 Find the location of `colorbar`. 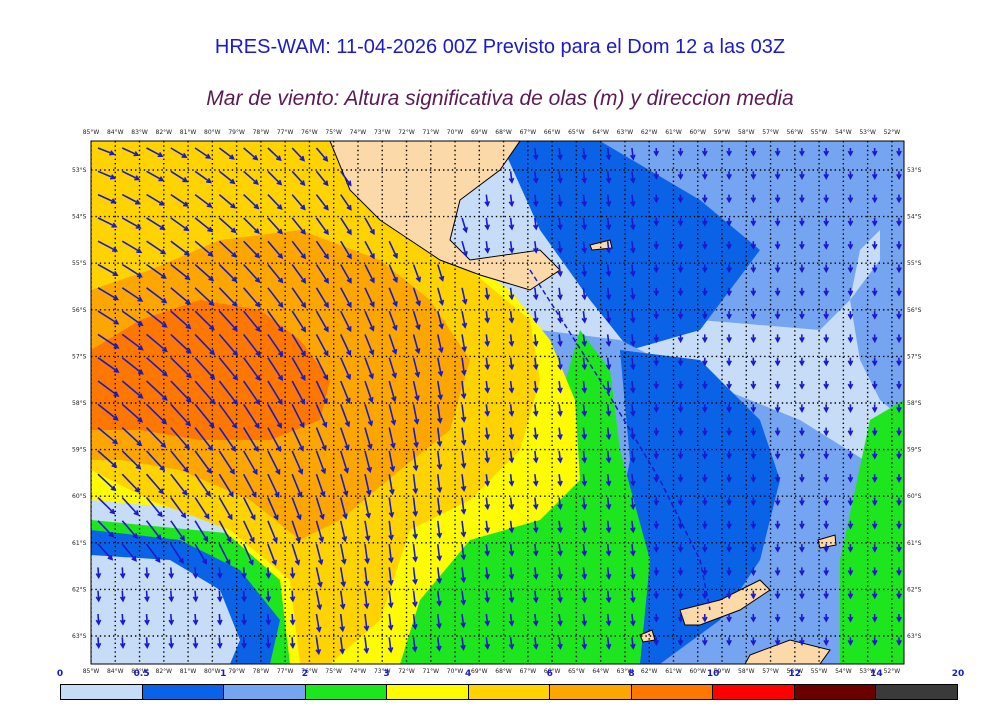

colorbar is located at coordinates (509, 692).